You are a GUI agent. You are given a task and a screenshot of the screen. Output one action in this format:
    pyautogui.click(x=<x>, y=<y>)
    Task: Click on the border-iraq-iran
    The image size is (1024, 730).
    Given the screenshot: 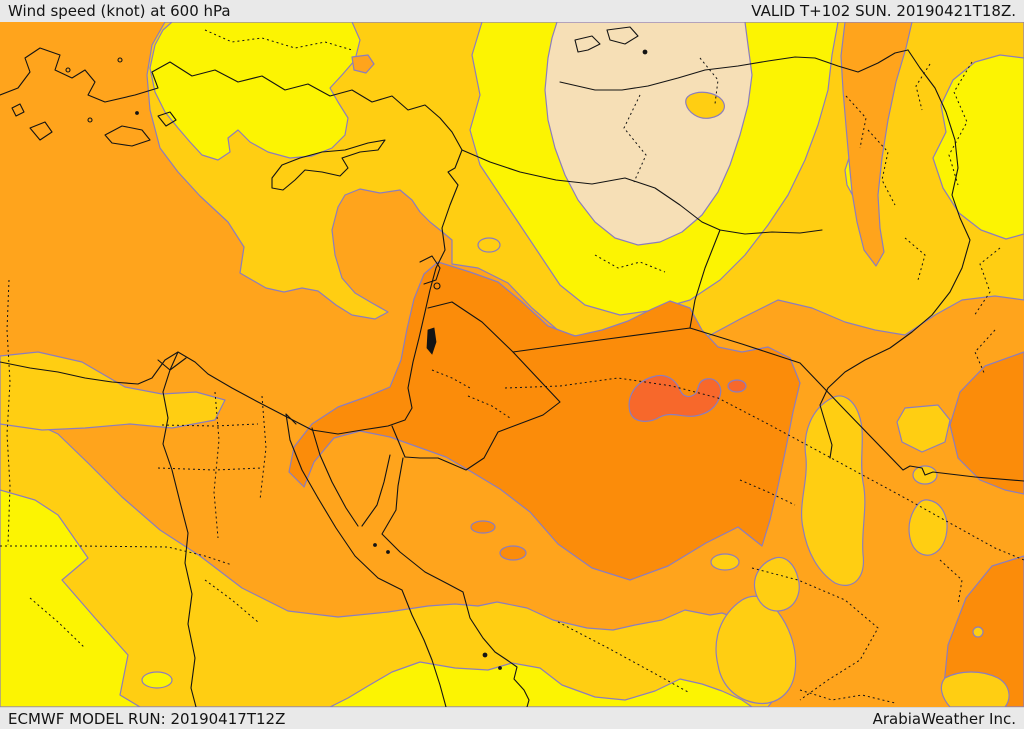 What is the action you would take?
    pyautogui.click(x=895, y=254)
    